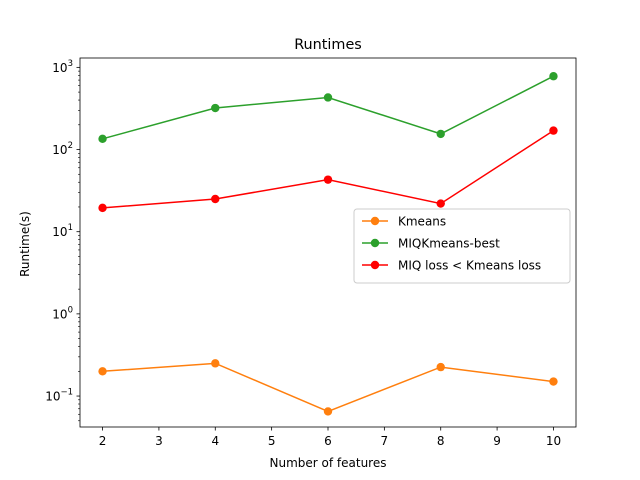 The image size is (640, 480). Describe the element at coordinates (70, 310) in the screenshot. I see `y-tick-exponent: 0` at that location.